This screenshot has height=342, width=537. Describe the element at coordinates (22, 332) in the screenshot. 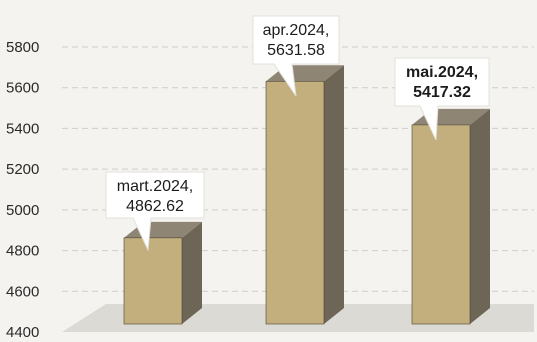

I see `y-tick-label: 4400` at that location.